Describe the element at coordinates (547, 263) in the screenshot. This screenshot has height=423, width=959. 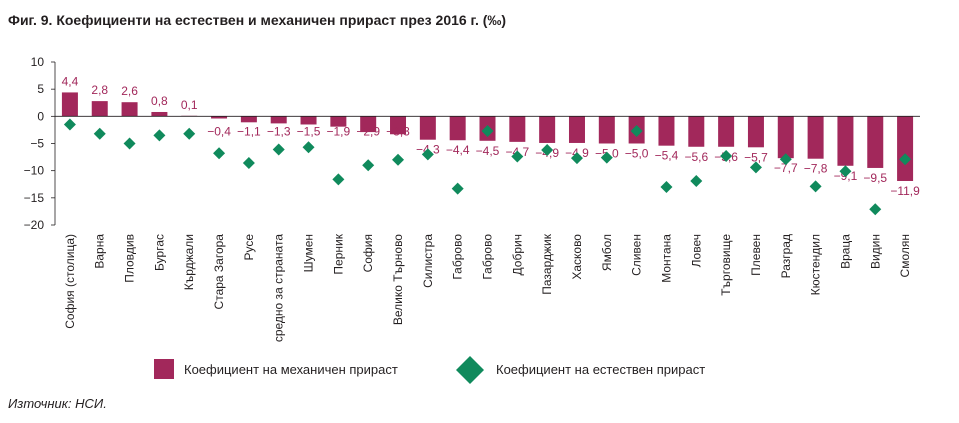
I see `x-tick-label: Пазарджик` at that location.